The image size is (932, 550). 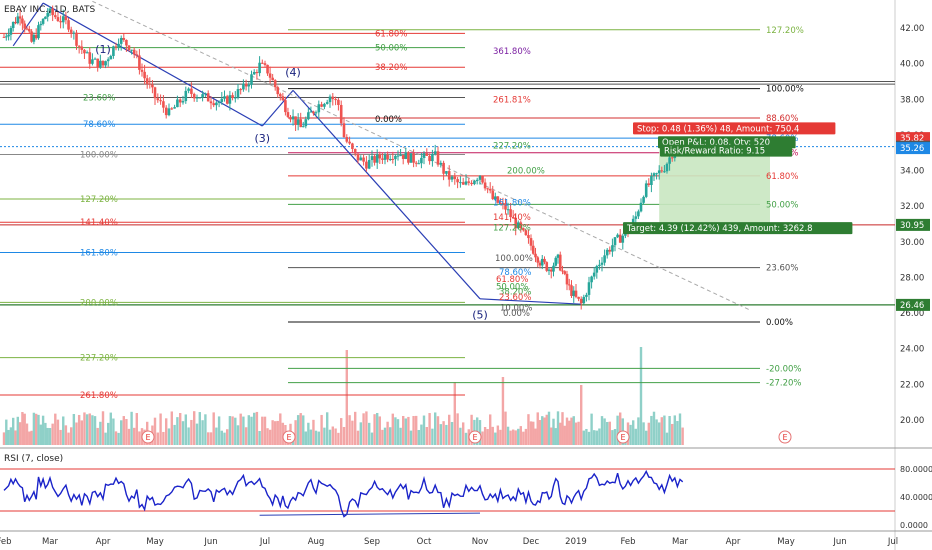 I want to click on elliott-wave-line, so click(x=152, y=64).